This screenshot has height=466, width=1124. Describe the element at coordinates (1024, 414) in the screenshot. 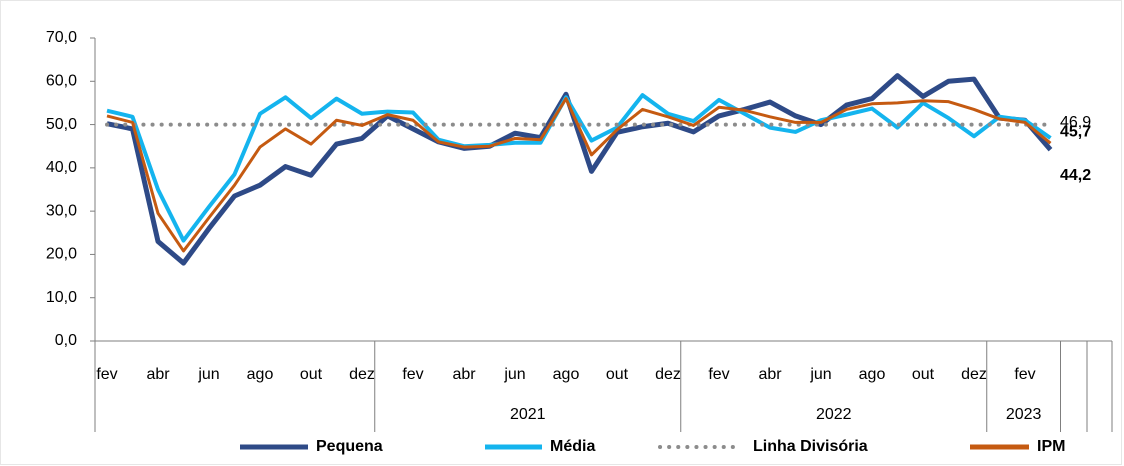

I see `year-label: 2023` at that location.